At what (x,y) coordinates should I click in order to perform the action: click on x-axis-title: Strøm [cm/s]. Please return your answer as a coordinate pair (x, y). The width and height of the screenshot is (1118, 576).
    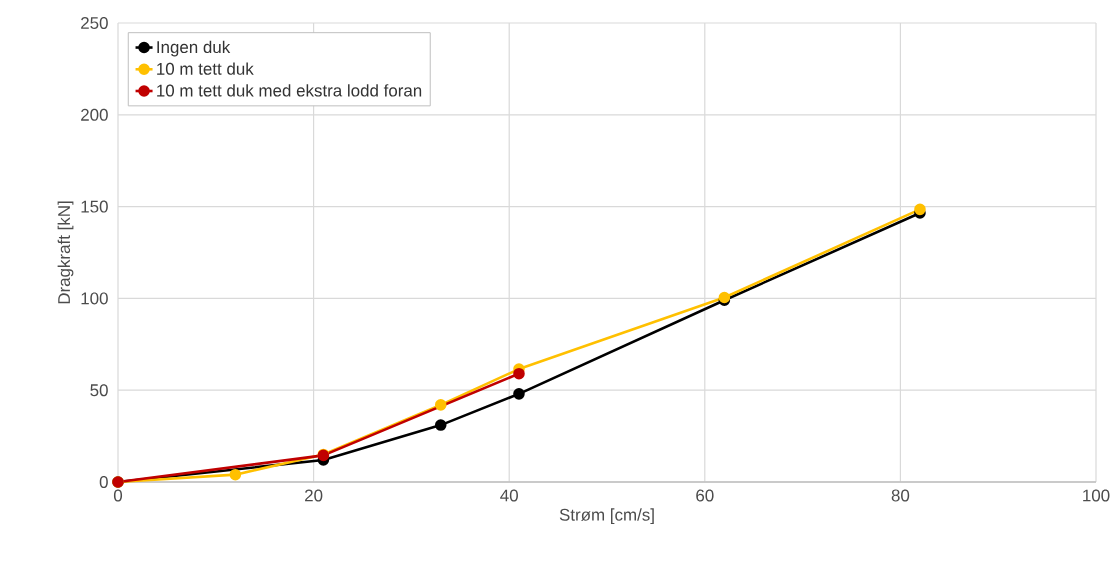
    Looking at the image, I should click on (606, 516).